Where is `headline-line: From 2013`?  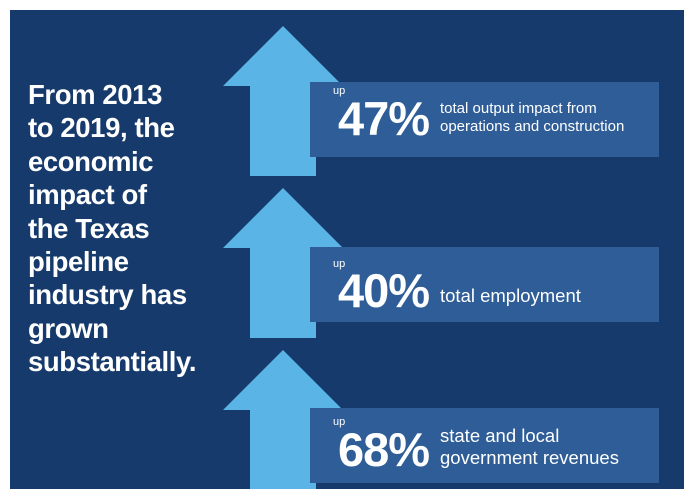
headline-line: From 2013 is located at coordinates (95, 94).